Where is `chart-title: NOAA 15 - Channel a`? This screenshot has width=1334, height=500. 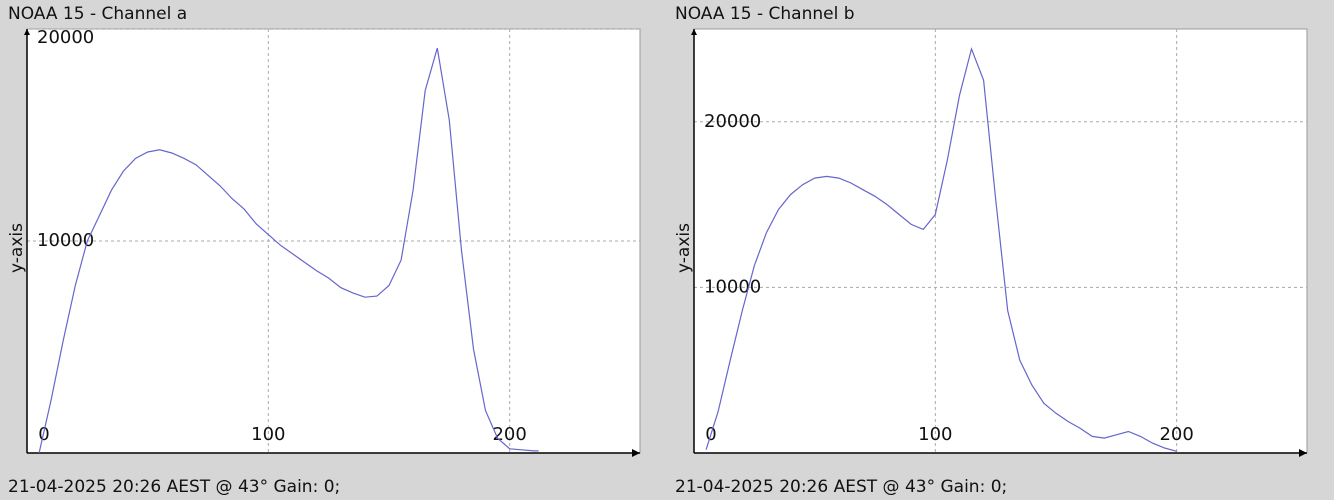
chart-title: NOAA 15 - Channel a is located at coordinates (97, 14).